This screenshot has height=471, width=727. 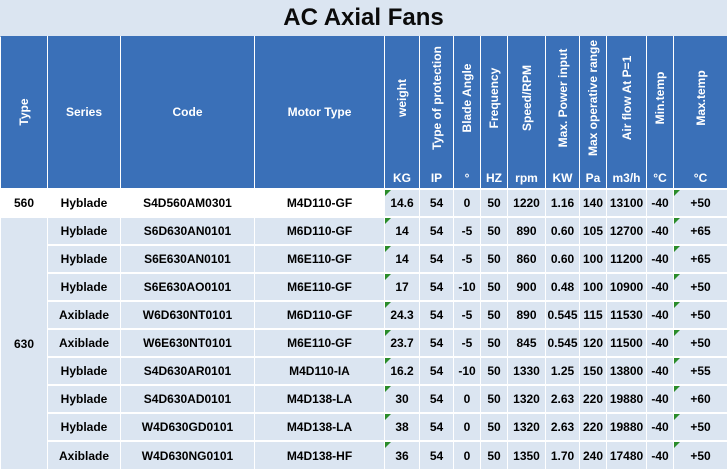 What do you see at coordinates (593, 314) in the screenshot?
I see `cell-pa: 115` at bounding box center [593, 314].